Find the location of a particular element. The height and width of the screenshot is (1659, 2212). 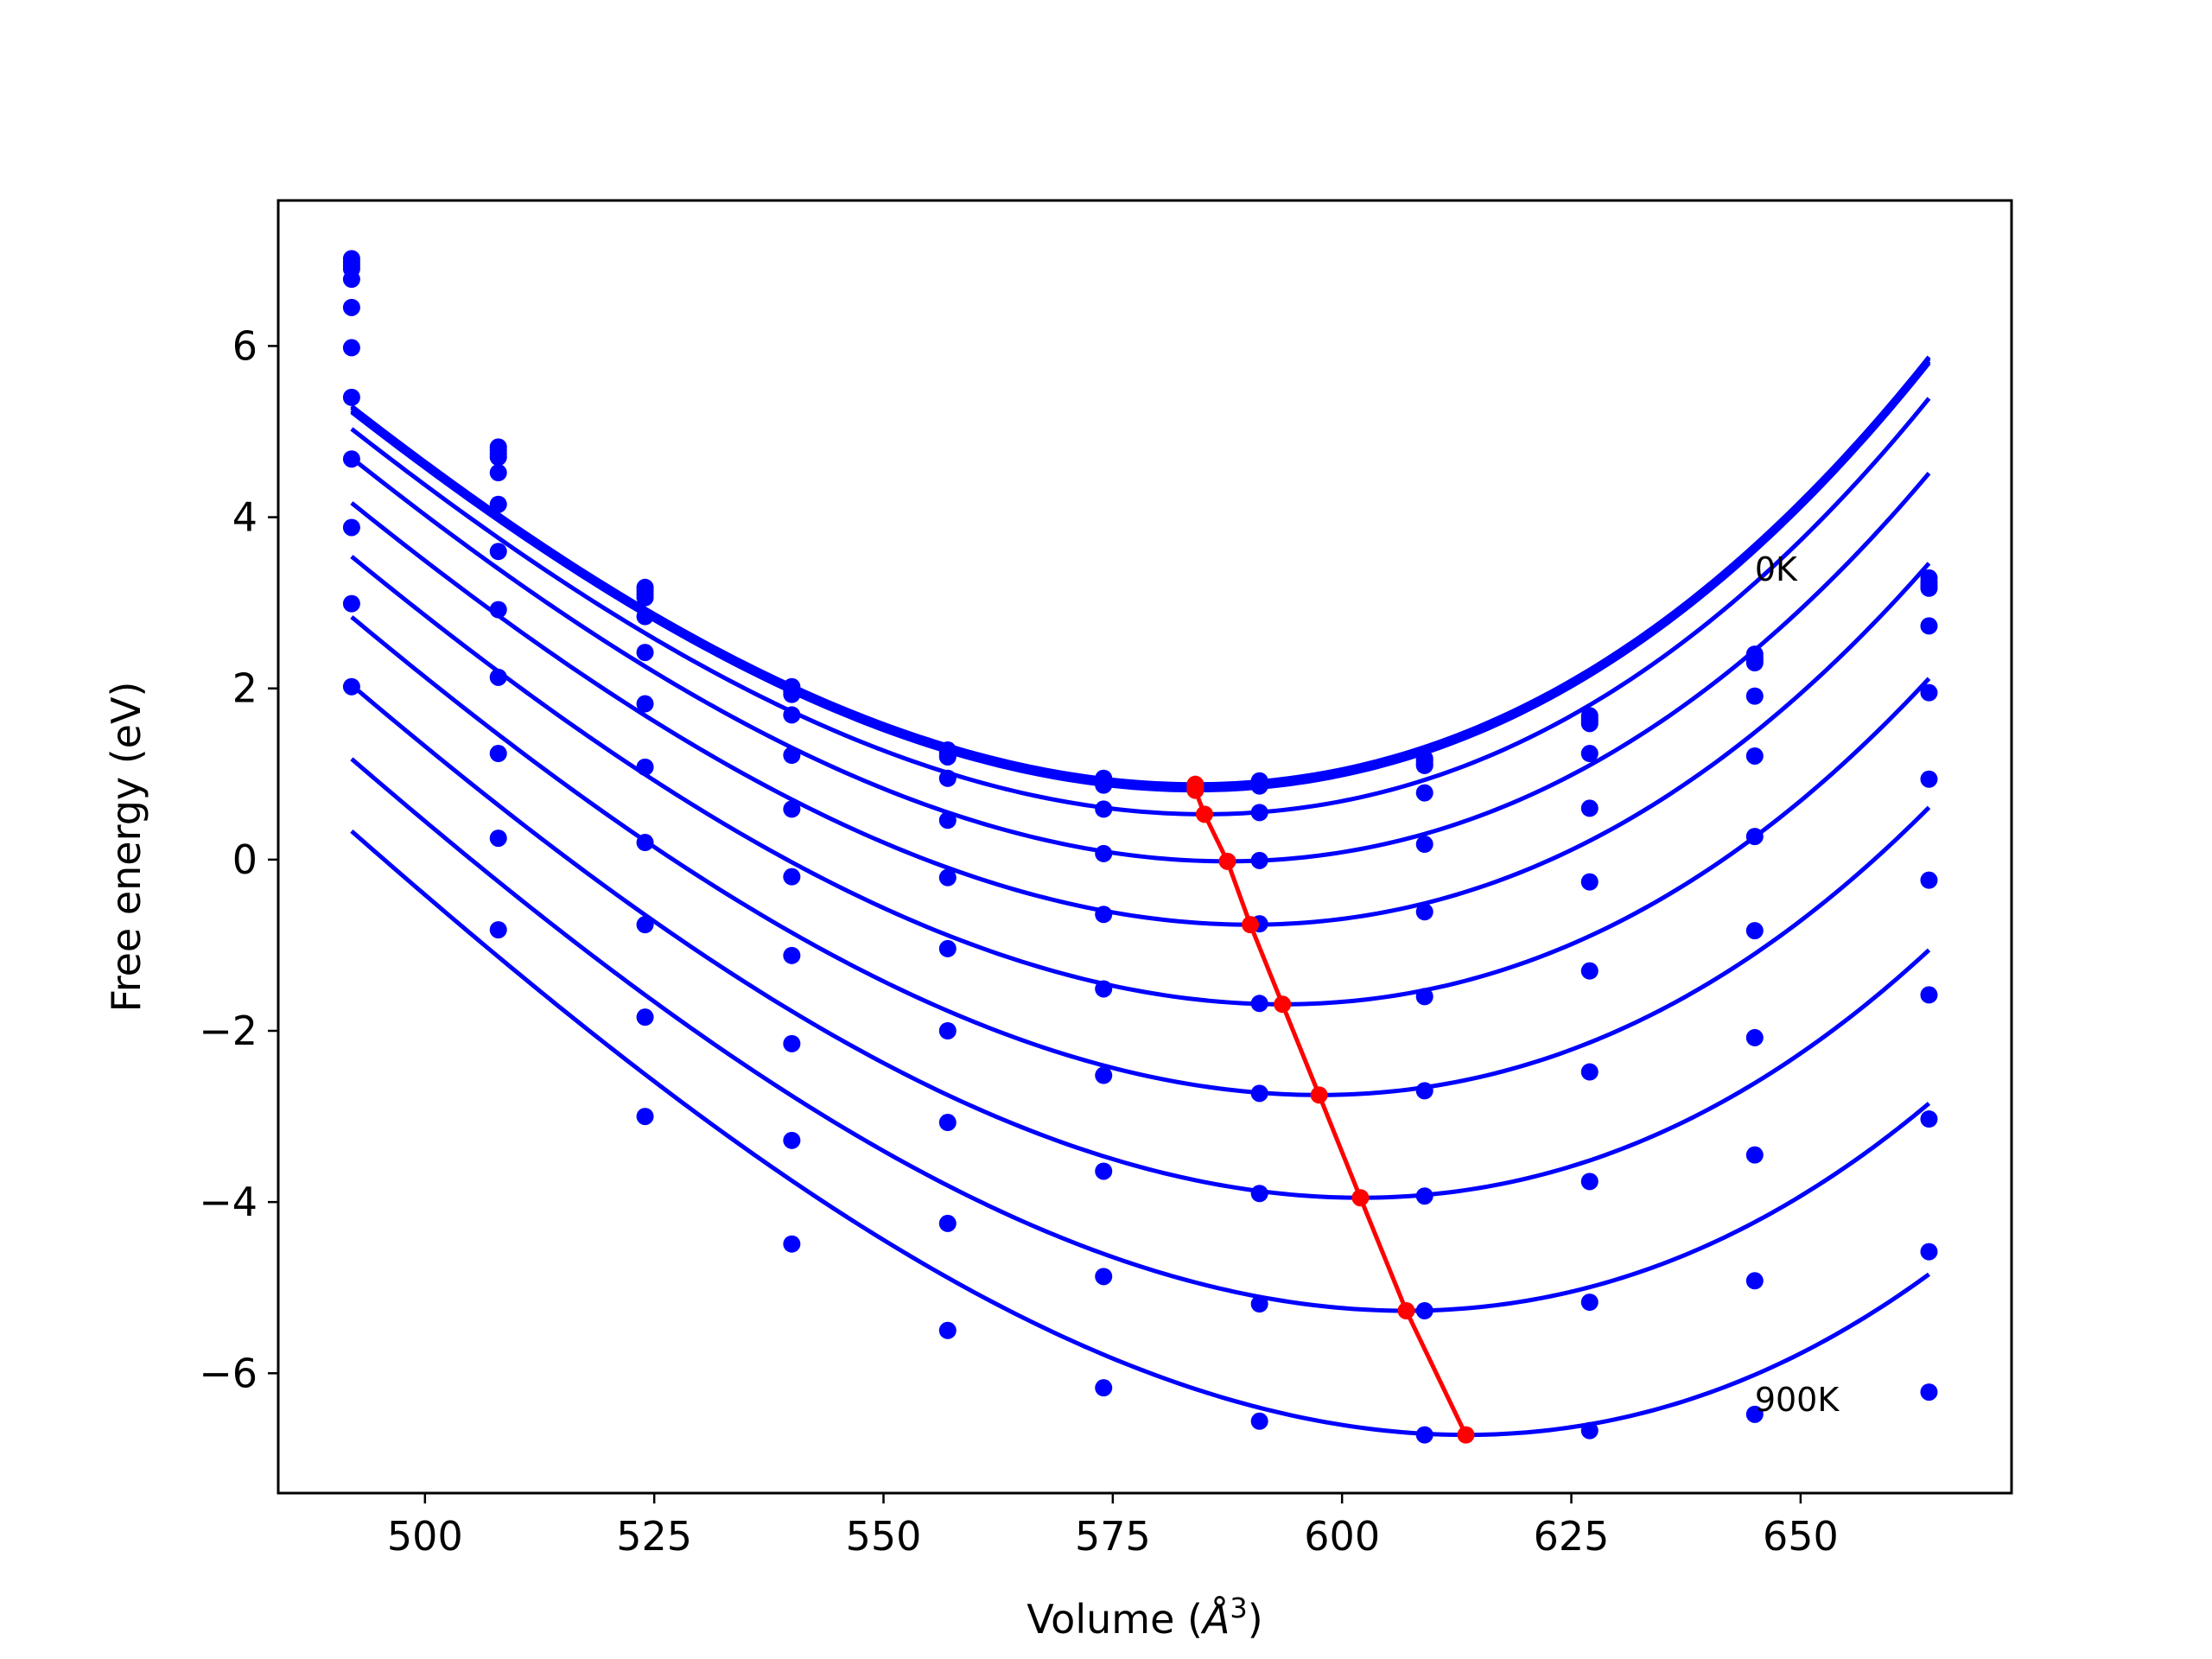

x-tick-label: 575 is located at coordinates (1113, 1536).